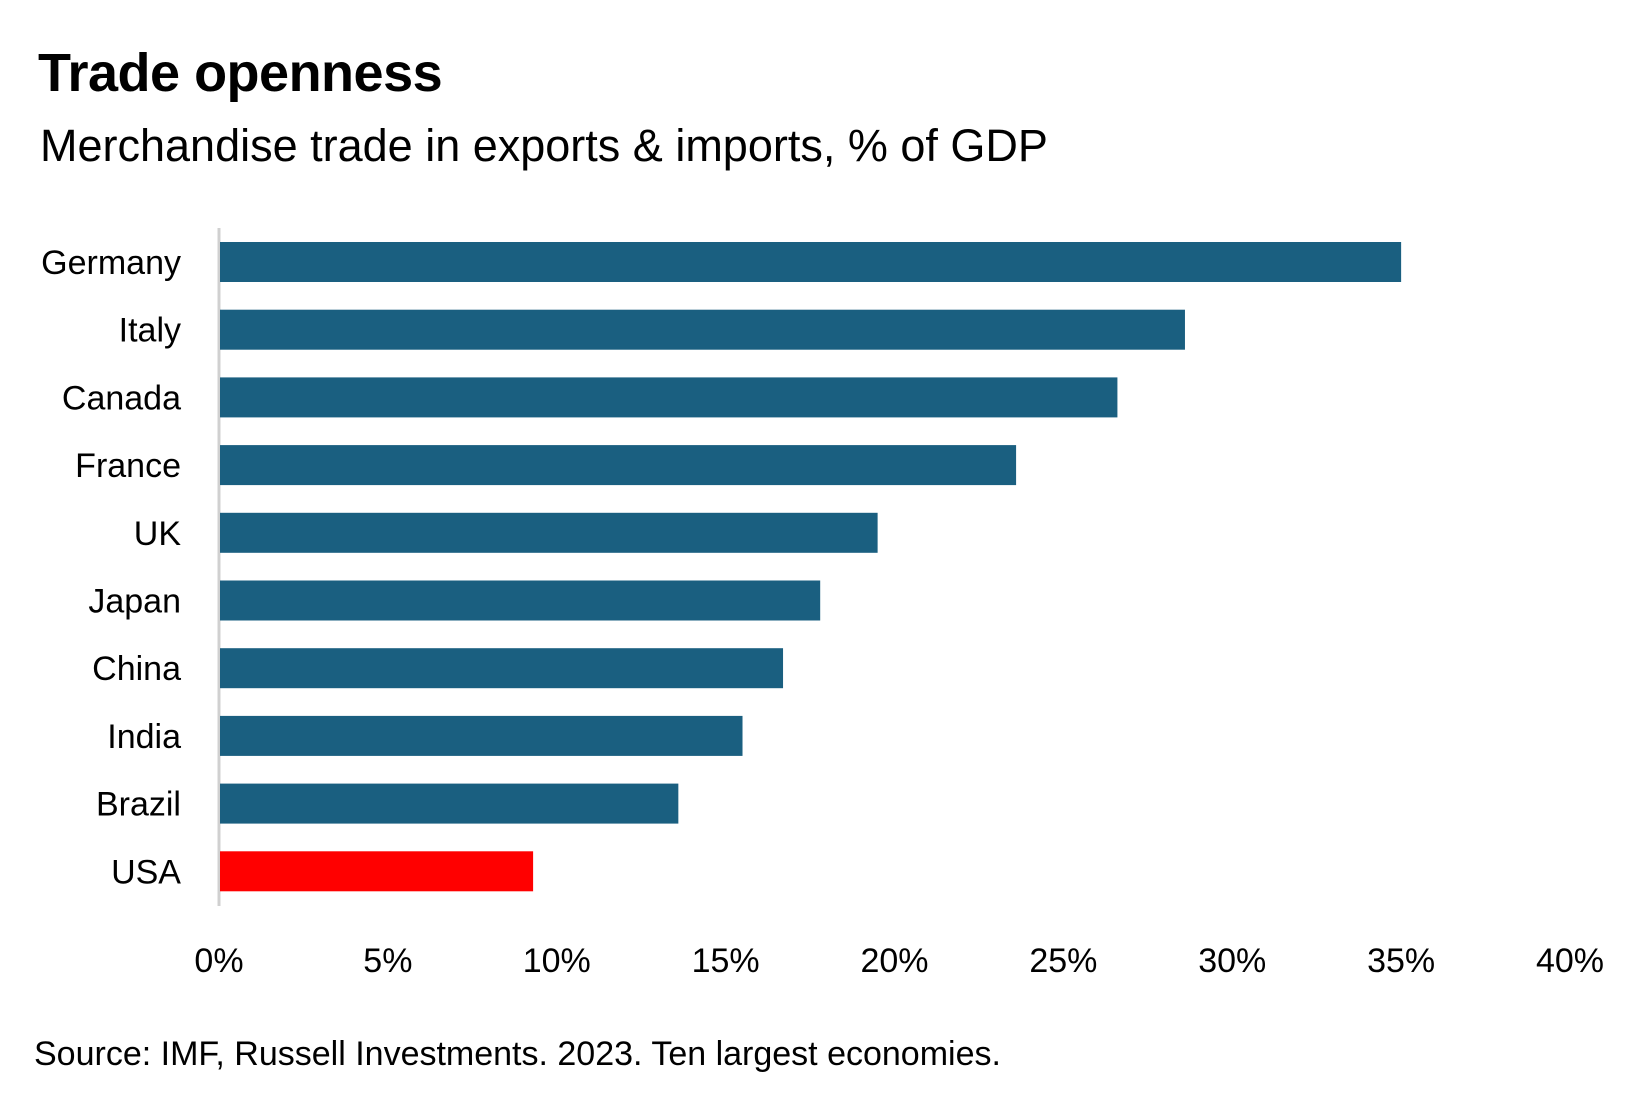 Image resolution: width=1650 pixels, height=1100 pixels. Describe the element at coordinates (449, 803) in the screenshot. I see `bar-brazil` at that location.